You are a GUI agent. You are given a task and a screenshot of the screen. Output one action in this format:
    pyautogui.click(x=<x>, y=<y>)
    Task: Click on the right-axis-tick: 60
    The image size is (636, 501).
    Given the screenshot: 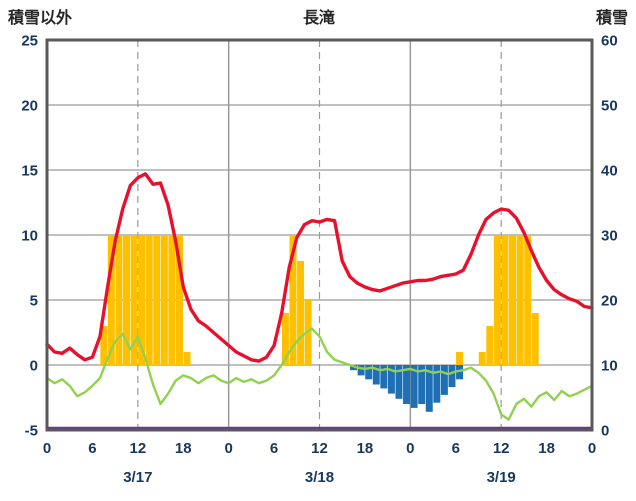 What is the action you would take?
    pyautogui.click(x=609, y=41)
    